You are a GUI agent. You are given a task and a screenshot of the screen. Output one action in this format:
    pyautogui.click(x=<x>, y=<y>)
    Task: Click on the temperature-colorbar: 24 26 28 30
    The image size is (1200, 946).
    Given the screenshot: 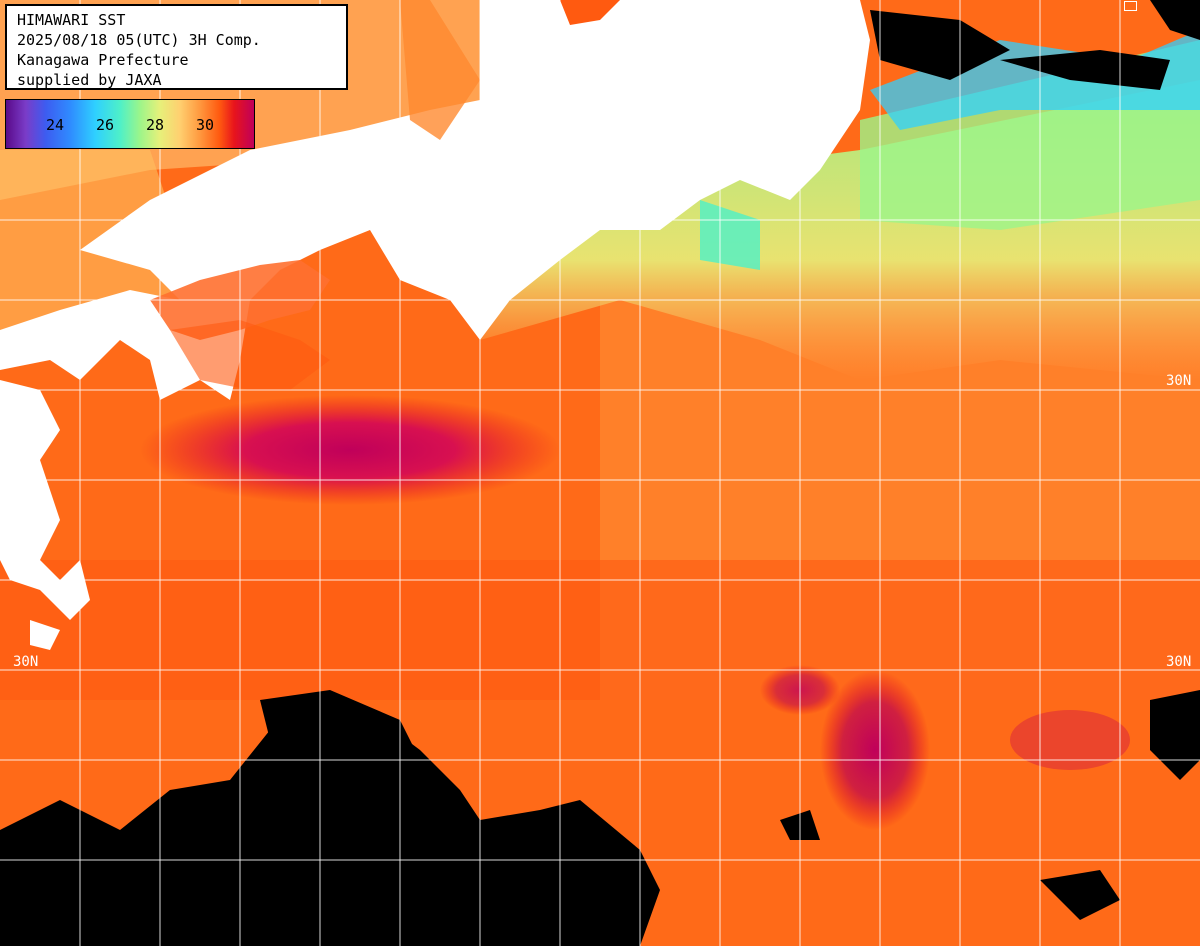 What is the action you would take?
    pyautogui.click(x=130, y=124)
    